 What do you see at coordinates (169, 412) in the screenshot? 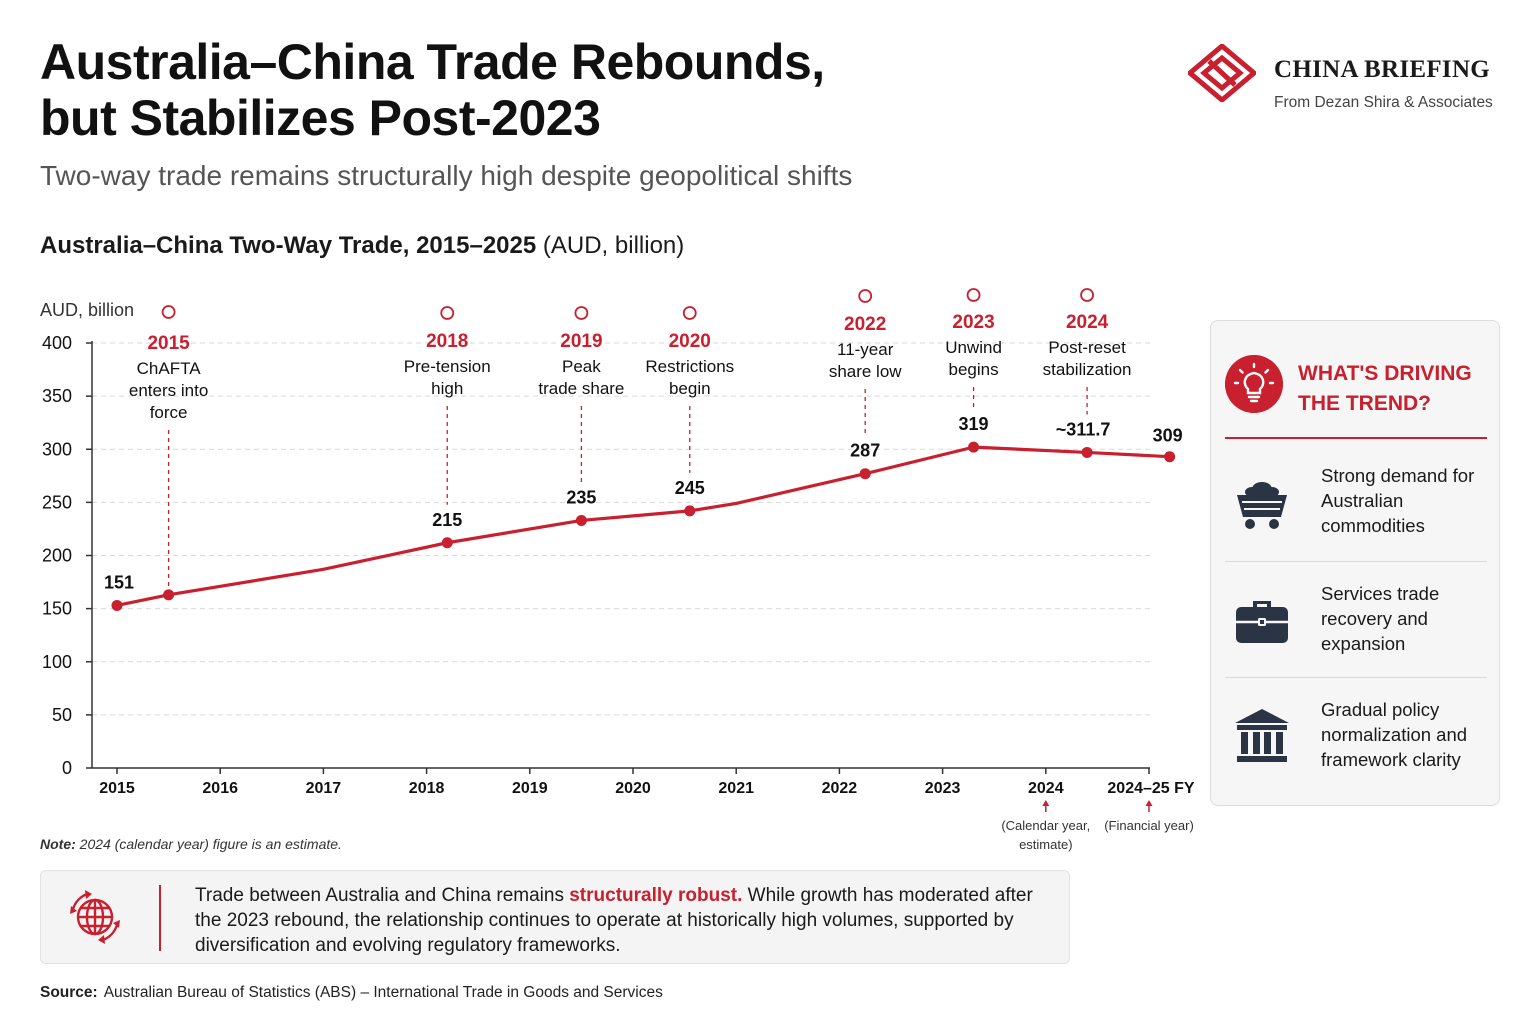
I see `annotation-text: force` at bounding box center [169, 412].